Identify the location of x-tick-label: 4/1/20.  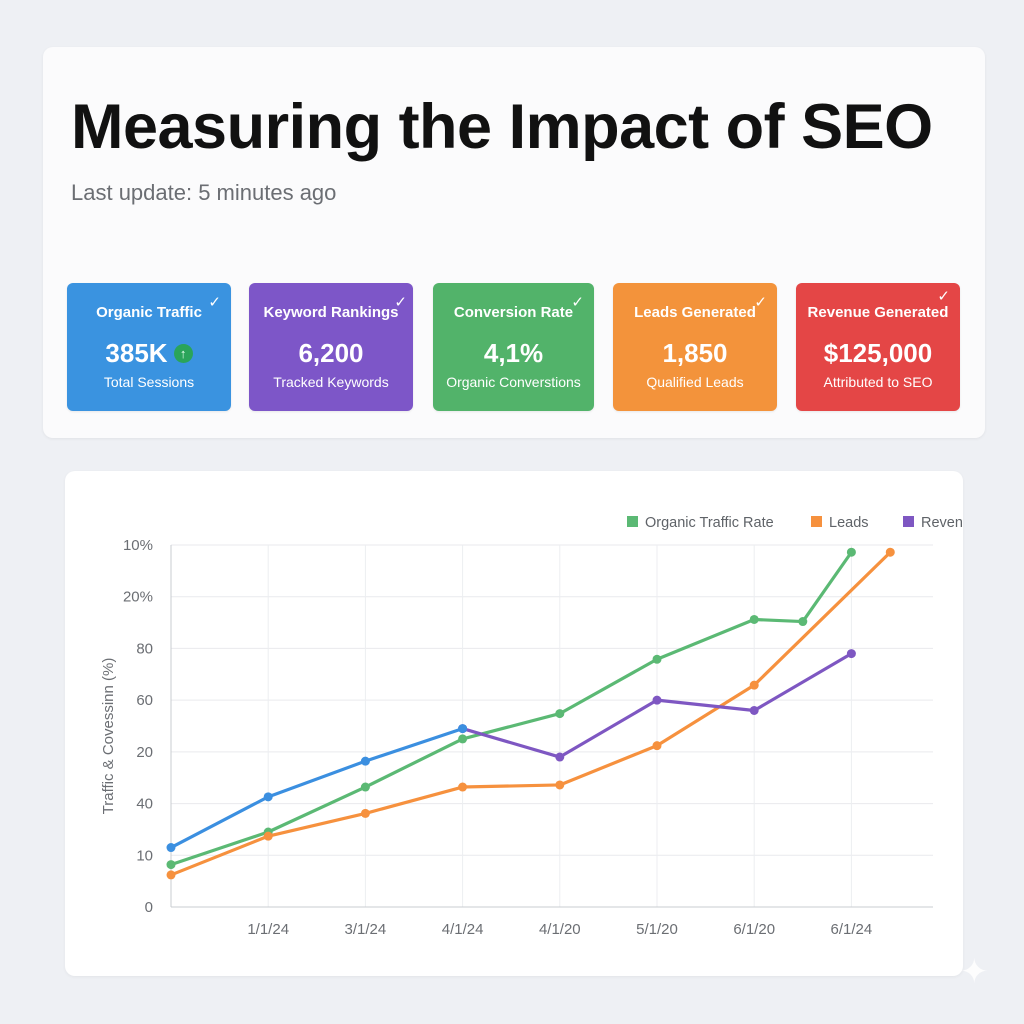
(560, 929).